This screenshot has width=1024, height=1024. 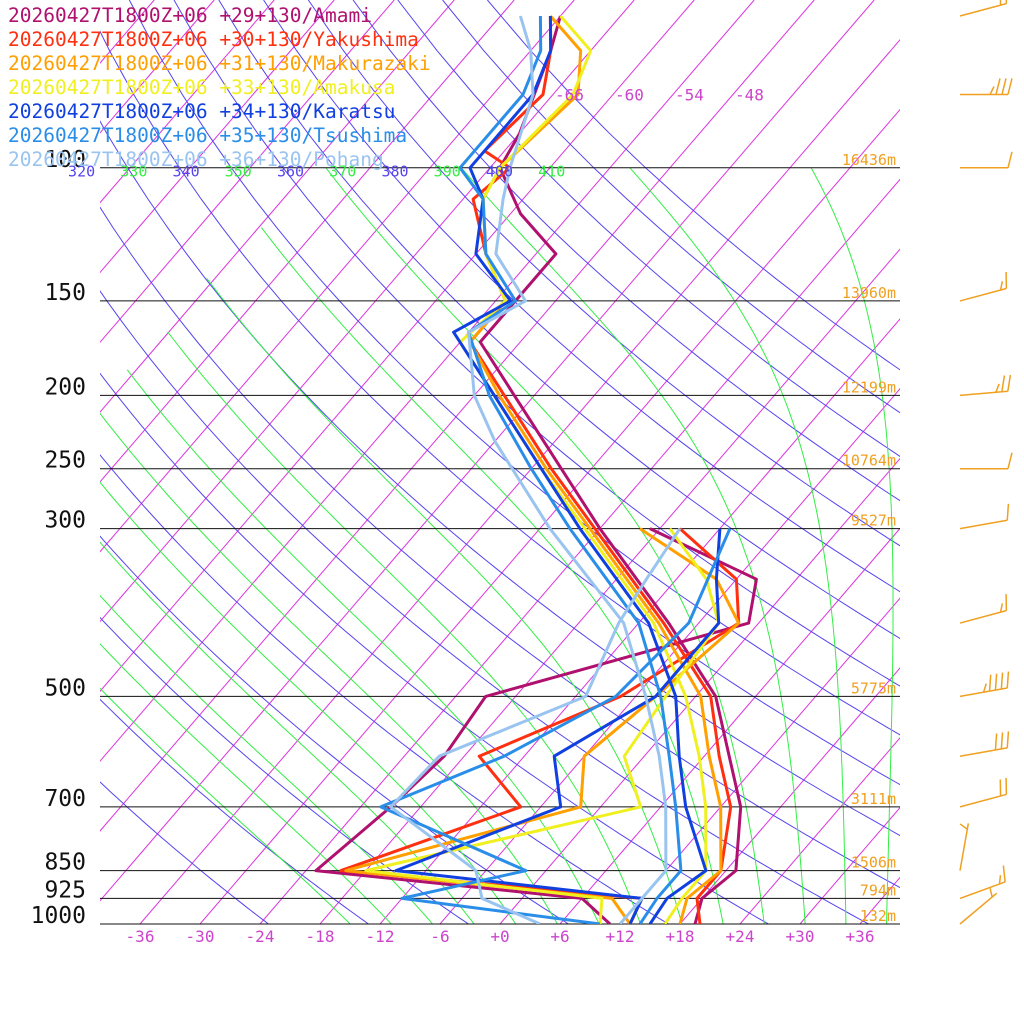 What do you see at coordinates (65, 160) in the screenshot?
I see `pressure-tick-label: 100` at bounding box center [65, 160].